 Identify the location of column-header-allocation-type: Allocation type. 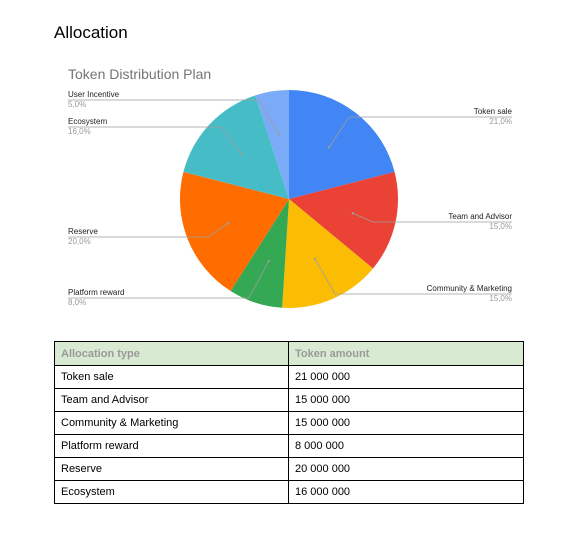
(171, 353).